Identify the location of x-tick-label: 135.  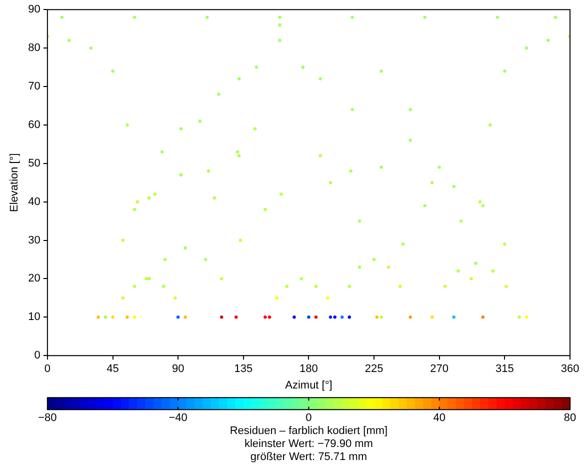
(243, 369).